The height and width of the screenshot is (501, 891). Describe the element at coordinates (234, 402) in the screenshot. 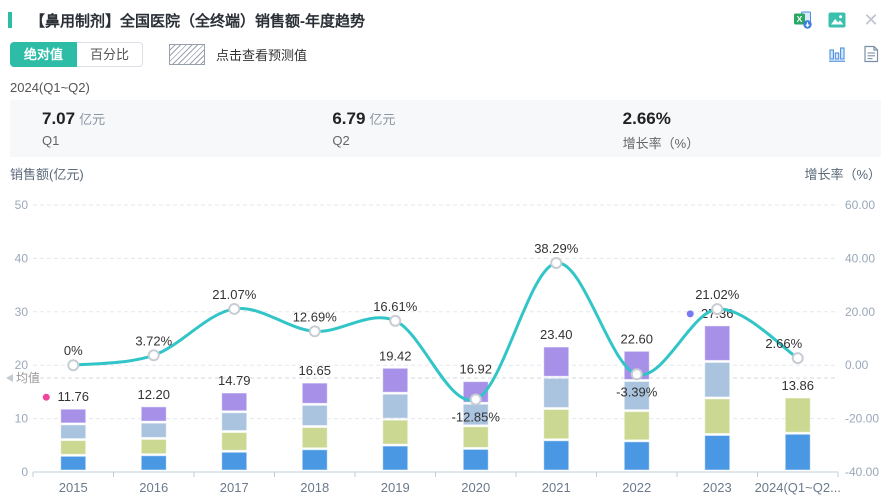

I see `bar-segment-2017-q4` at that location.